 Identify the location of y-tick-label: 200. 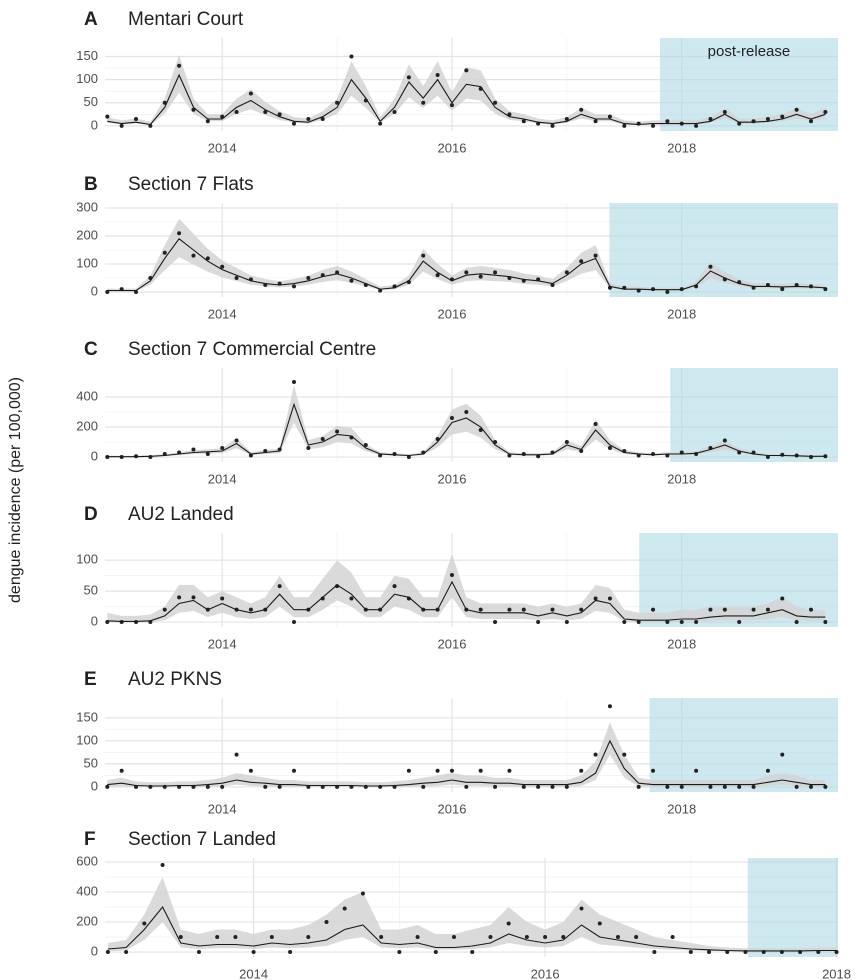
(87, 234).